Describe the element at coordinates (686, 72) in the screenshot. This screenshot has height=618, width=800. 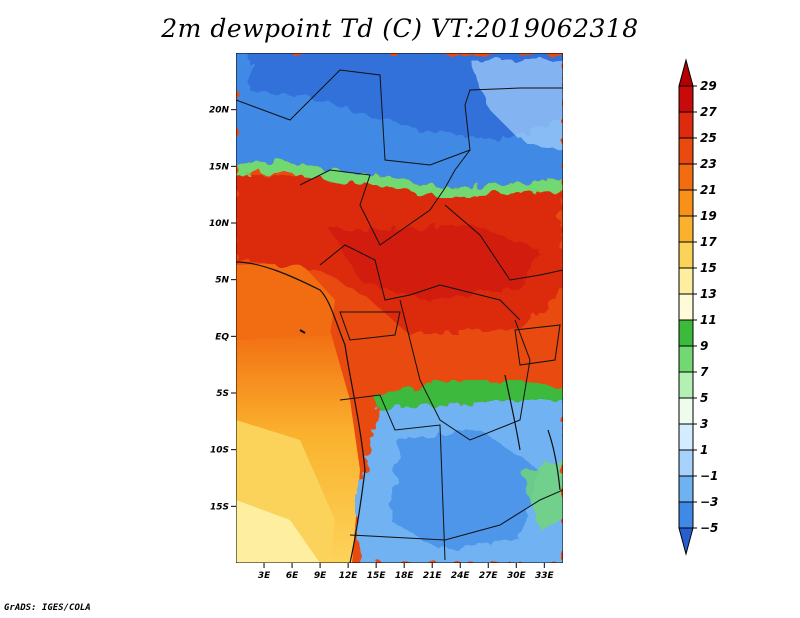
I see `colorbar-top-arrow` at that location.